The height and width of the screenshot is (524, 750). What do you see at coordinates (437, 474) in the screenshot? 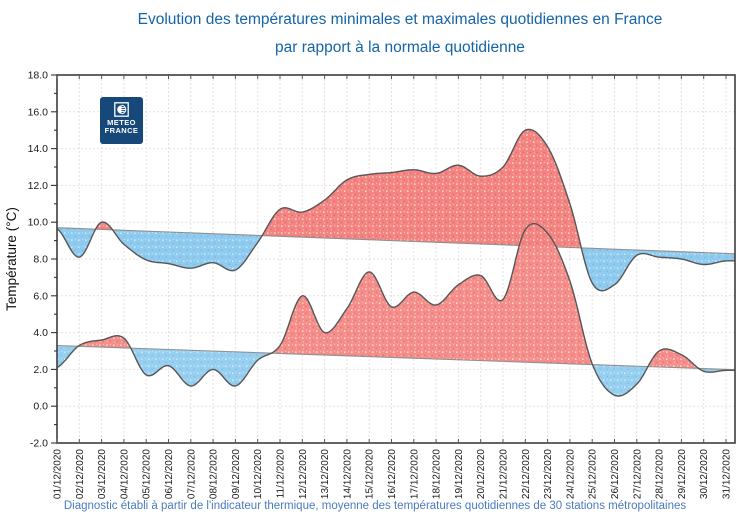
I see `svg-text: 18/12/2020` at bounding box center [437, 474].